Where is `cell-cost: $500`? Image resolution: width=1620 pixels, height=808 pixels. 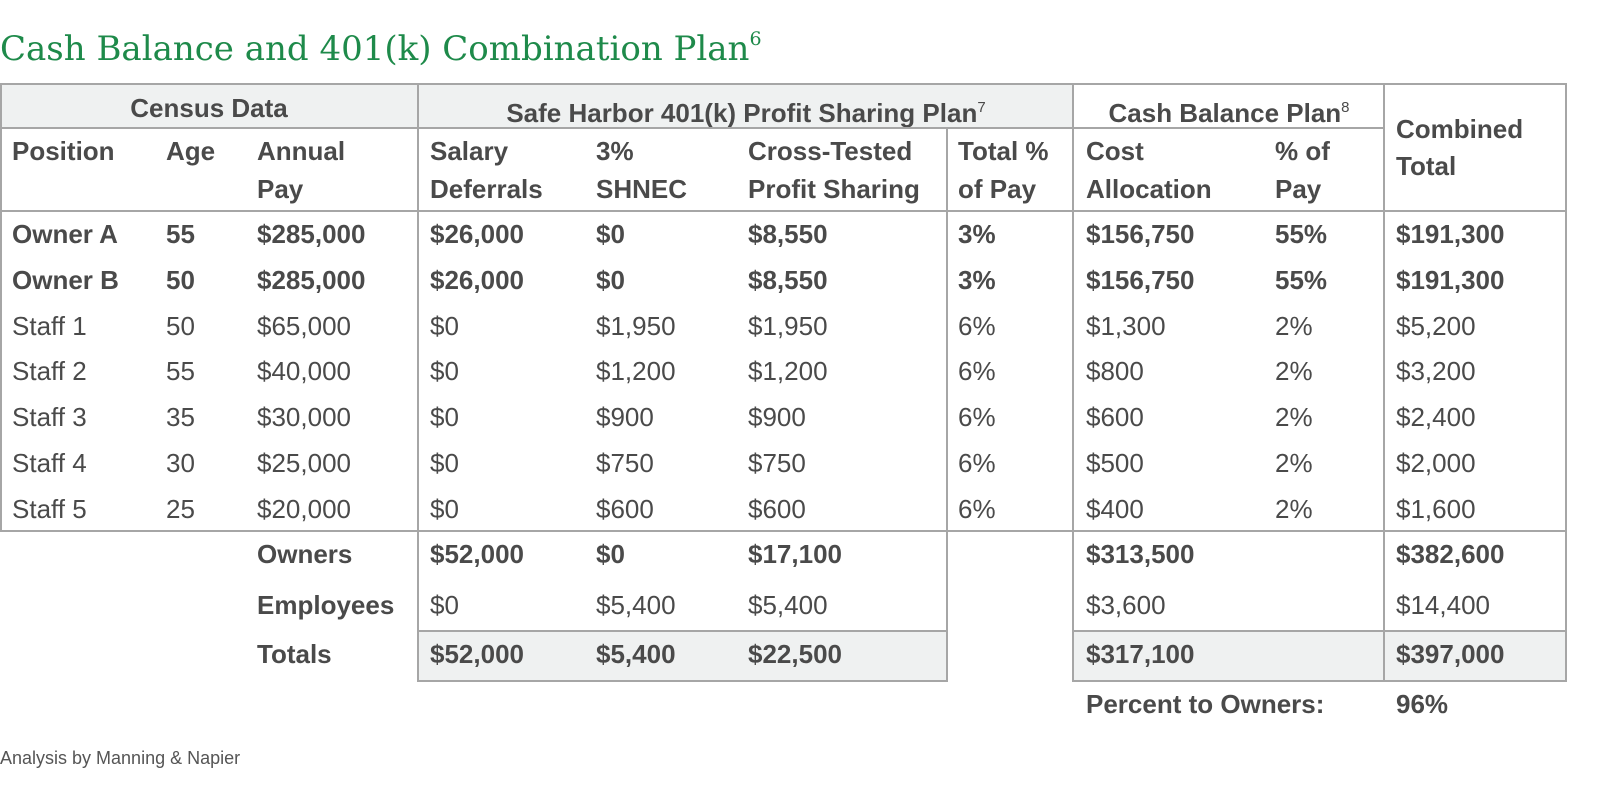
cell-cost: $500 is located at coordinates (1115, 463).